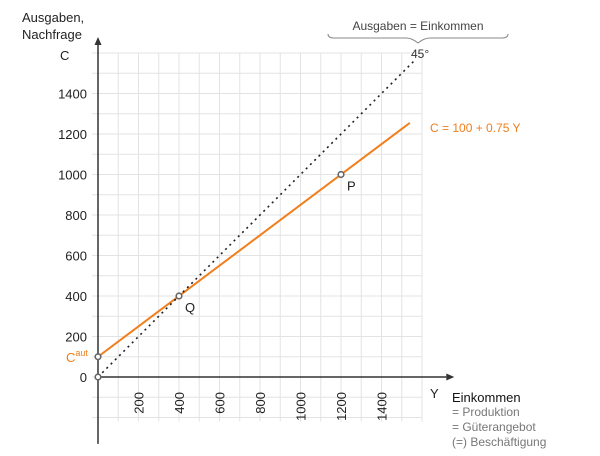 This screenshot has width=600, height=456. I want to click on y-axis-arrow, so click(98, 41).